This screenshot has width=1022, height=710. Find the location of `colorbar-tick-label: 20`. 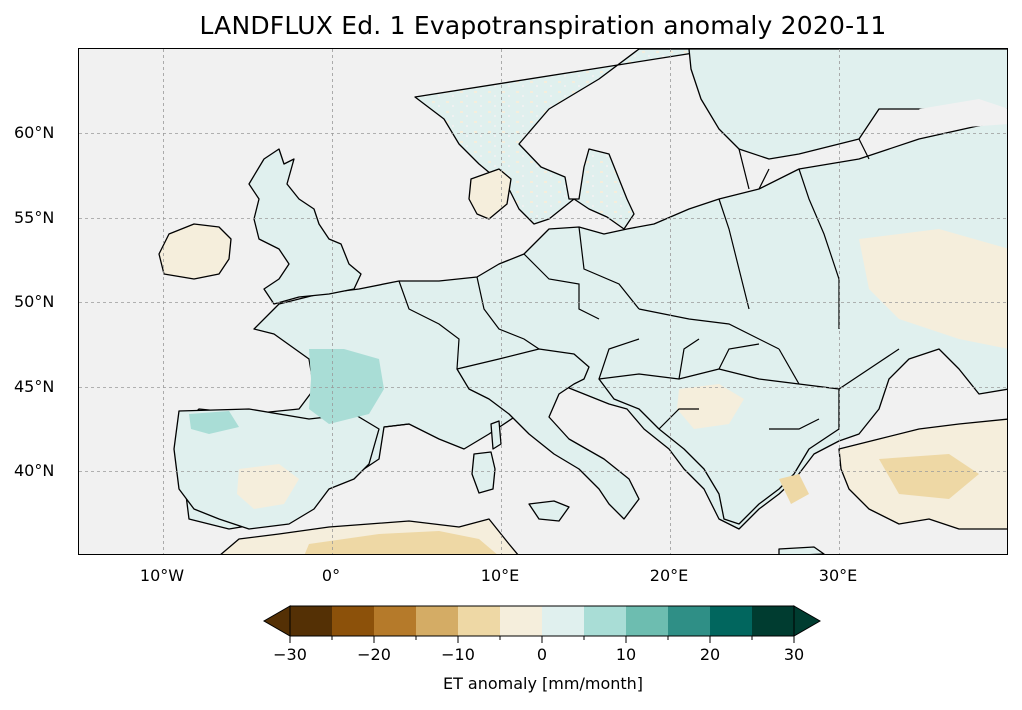

colorbar-tick-label: 20 is located at coordinates (710, 654).